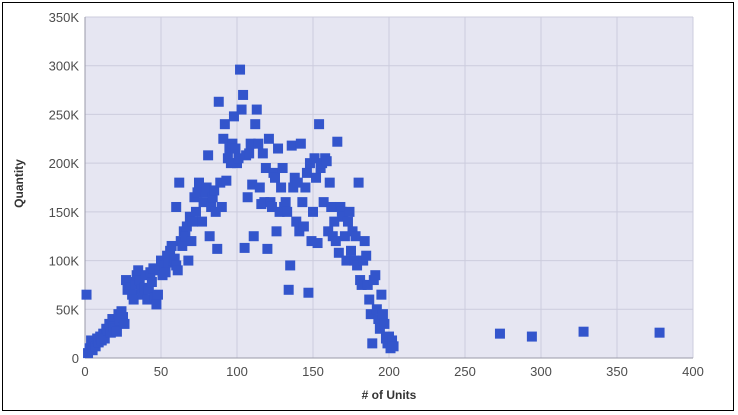 The image size is (738, 415). I want to click on x-tick-label: 400, so click(693, 371).